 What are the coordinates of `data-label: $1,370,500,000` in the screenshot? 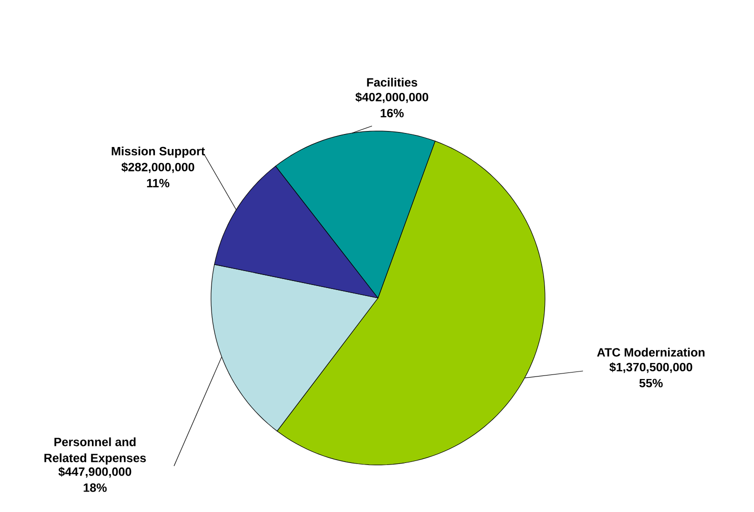 It's located at (650, 368).